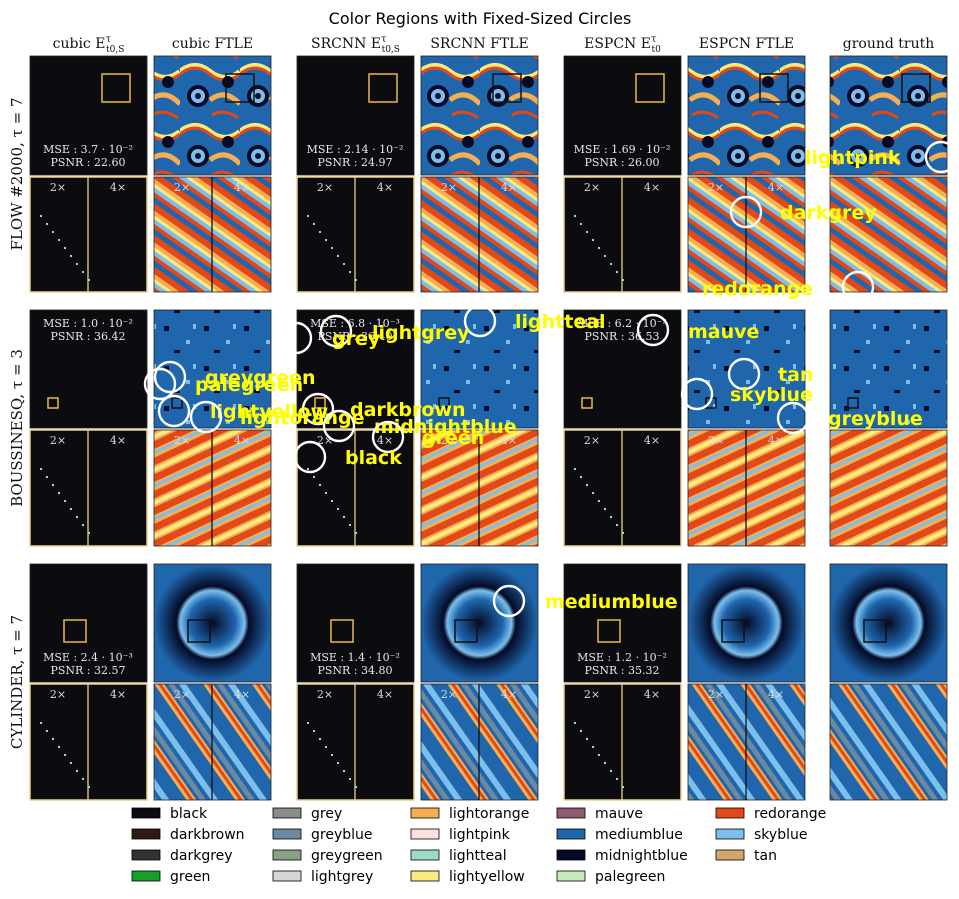  What do you see at coordinates (322, 877) in the screenshot?
I see `legend-entry: lightgrey` at bounding box center [322, 877].